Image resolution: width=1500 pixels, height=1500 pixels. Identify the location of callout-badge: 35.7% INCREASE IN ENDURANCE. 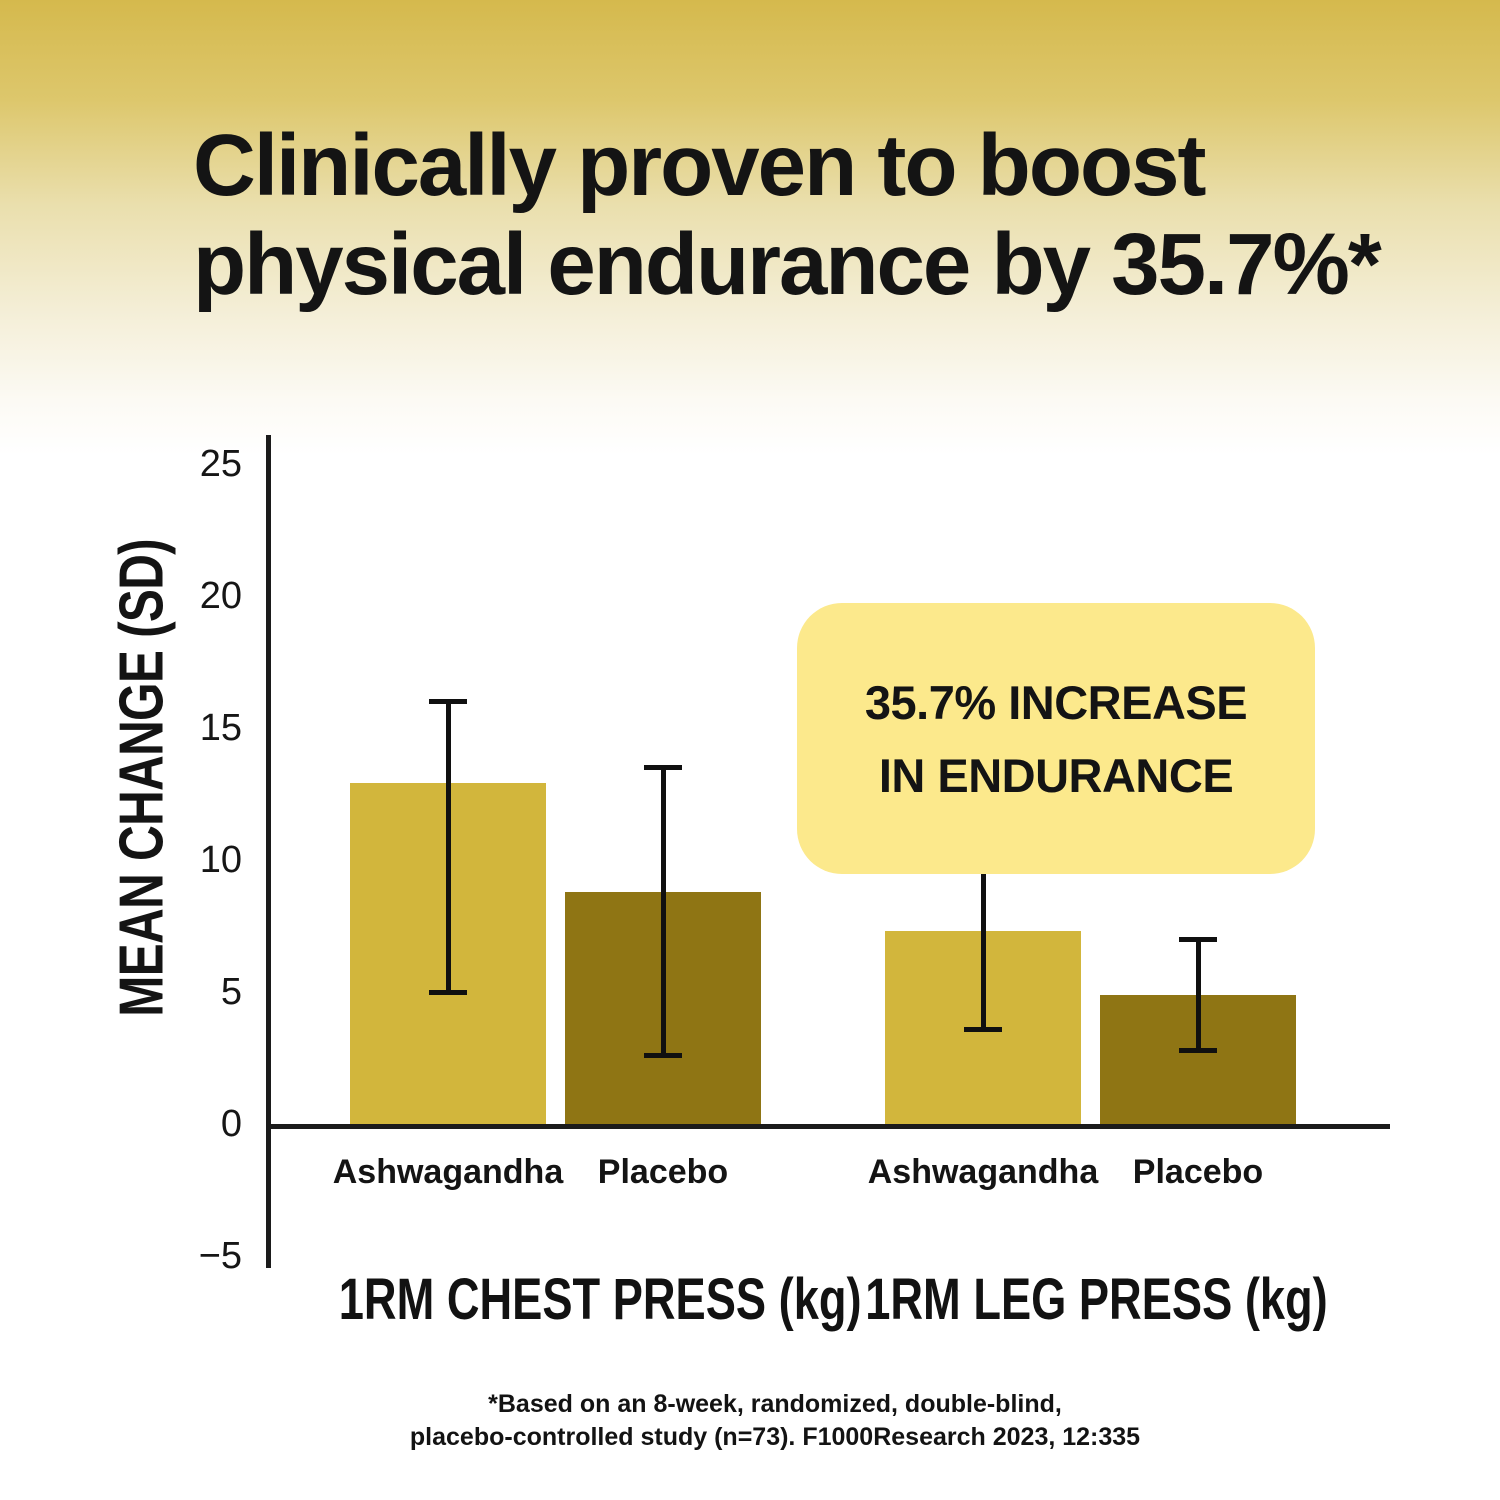
(1056, 738).